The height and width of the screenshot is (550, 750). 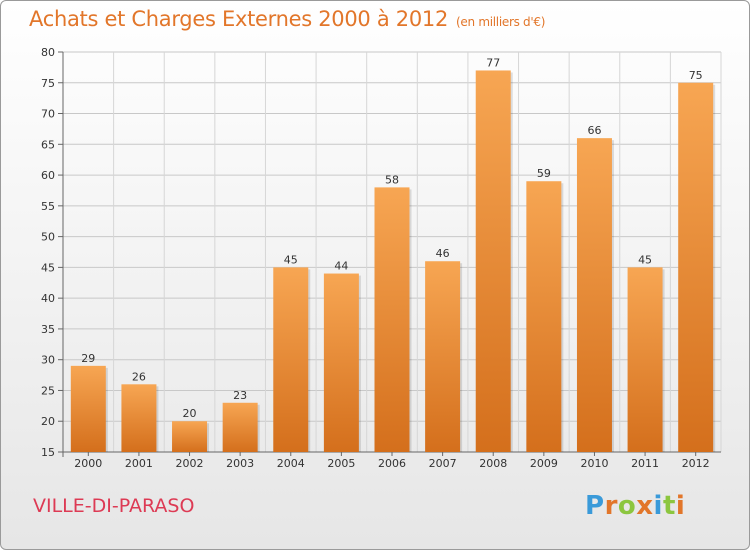 I want to click on x-tick-label: 2006, so click(x=392, y=463).